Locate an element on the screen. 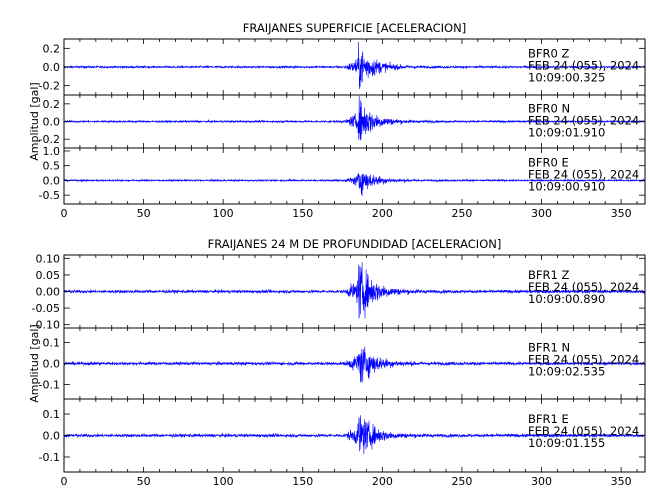  y-tick-label: -0.5 is located at coordinates (49, 195).